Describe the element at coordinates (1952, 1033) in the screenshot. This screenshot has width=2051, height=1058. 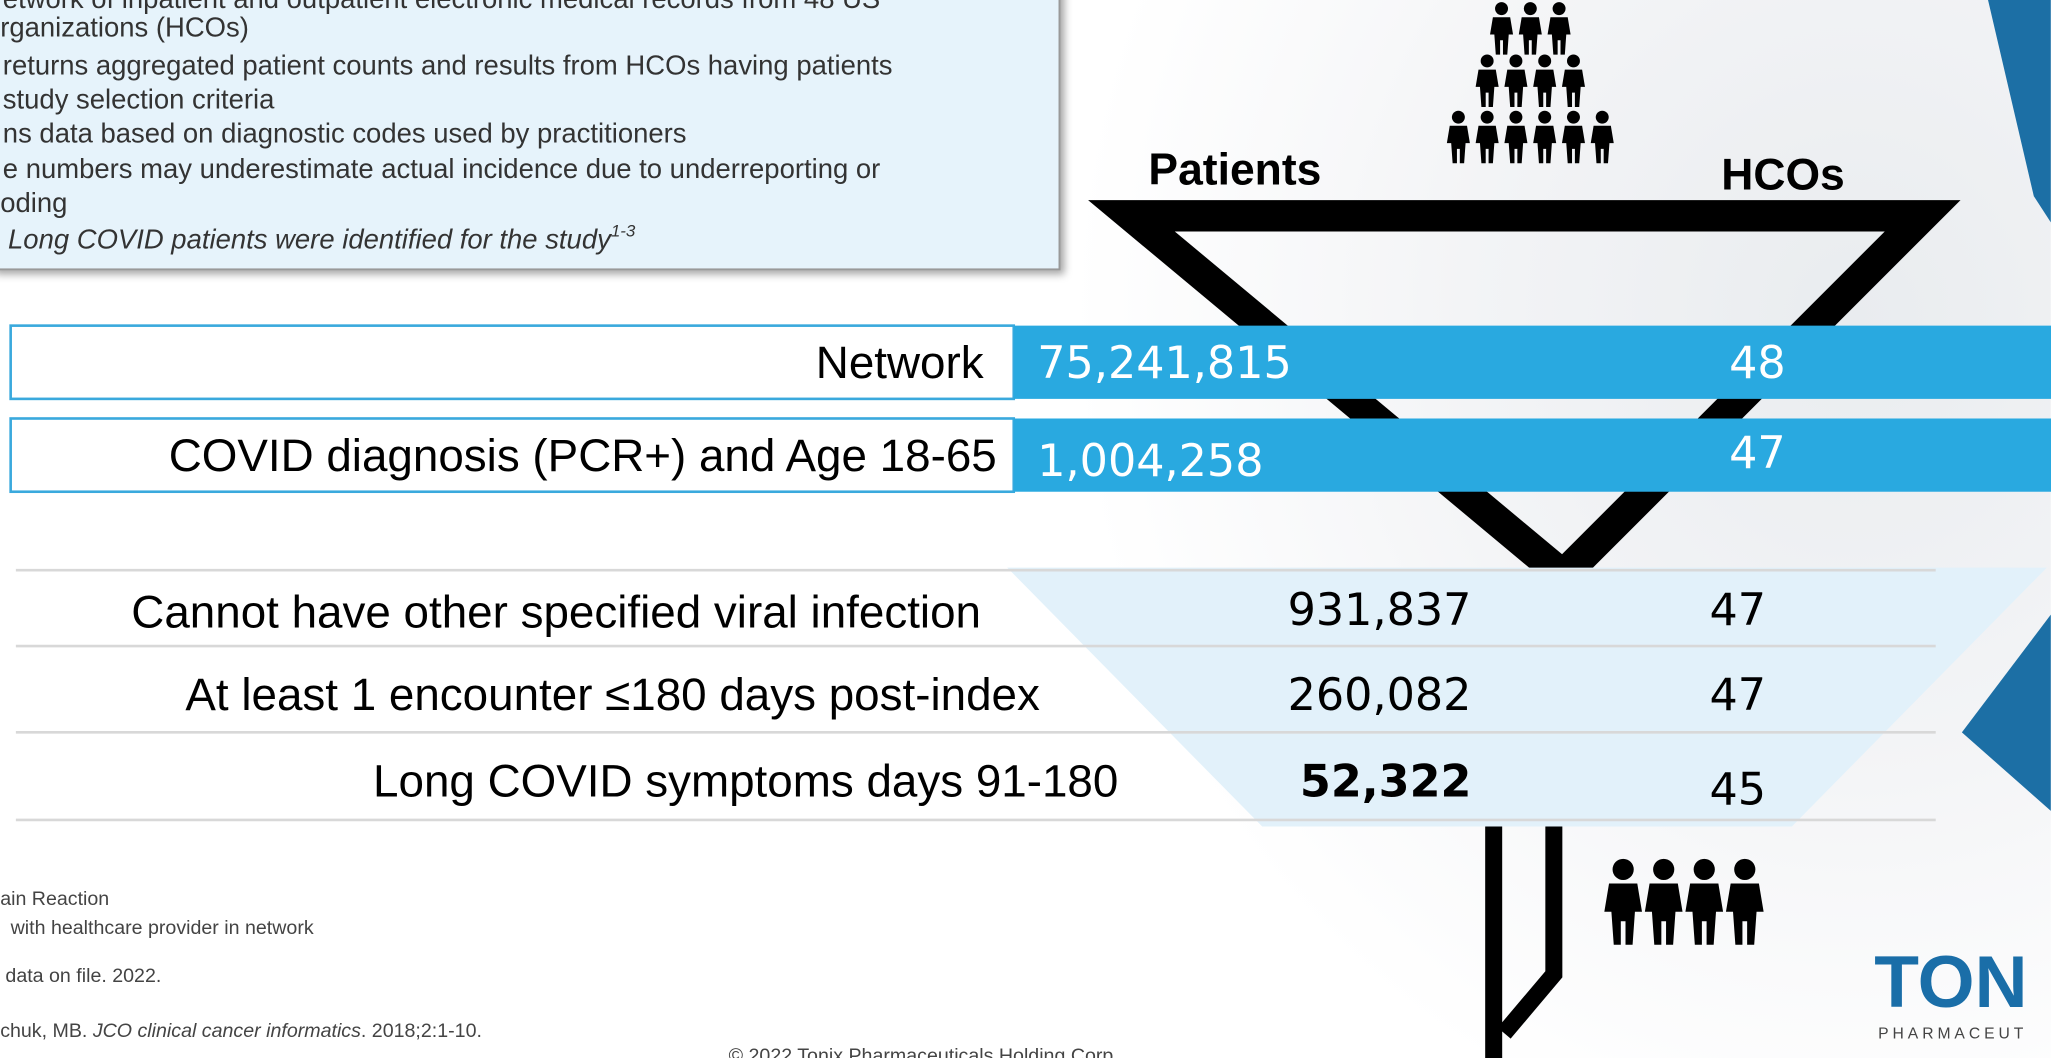
I see `logo-tagline: PHARMACEUT` at that location.